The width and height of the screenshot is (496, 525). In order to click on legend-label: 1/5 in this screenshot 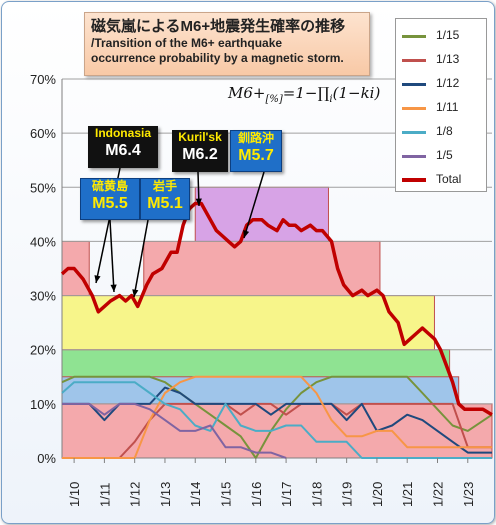, I will do `click(444, 155)`.